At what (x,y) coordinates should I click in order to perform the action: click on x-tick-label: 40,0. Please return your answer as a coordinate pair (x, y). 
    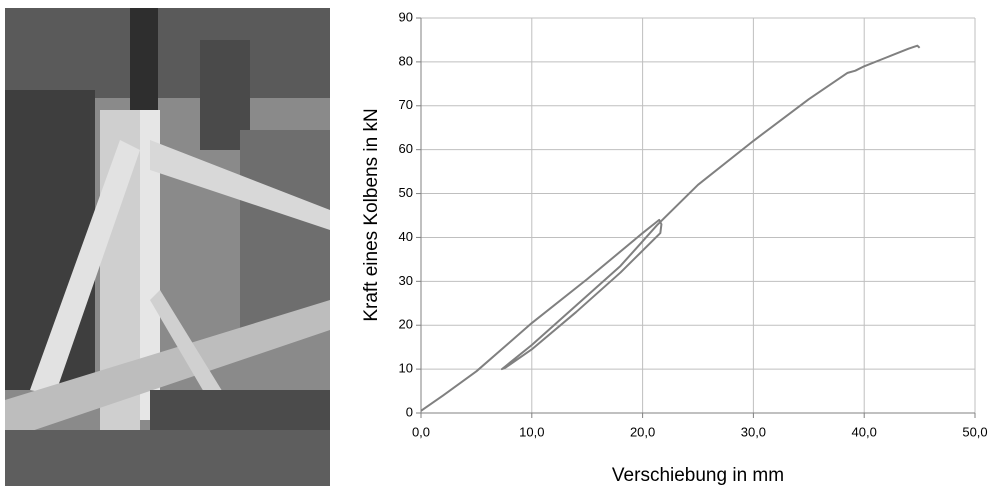
    Looking at the image, I should click on (864, 431).